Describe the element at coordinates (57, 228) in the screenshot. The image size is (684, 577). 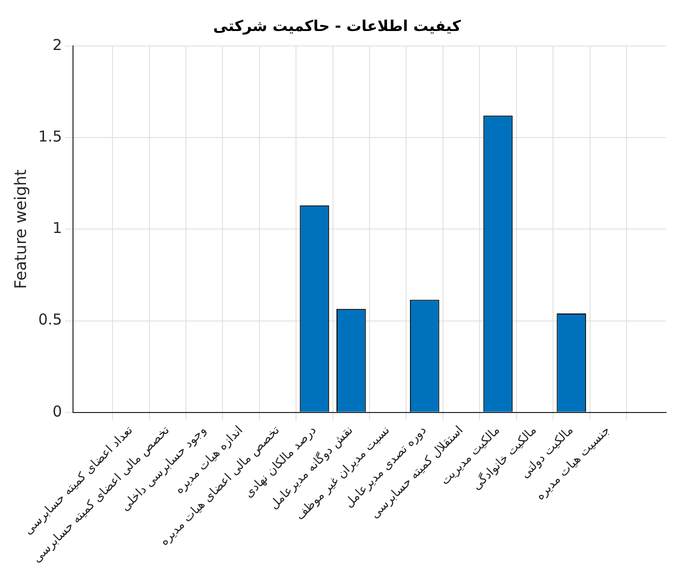
I see `y-tick-label: 1` at that location.